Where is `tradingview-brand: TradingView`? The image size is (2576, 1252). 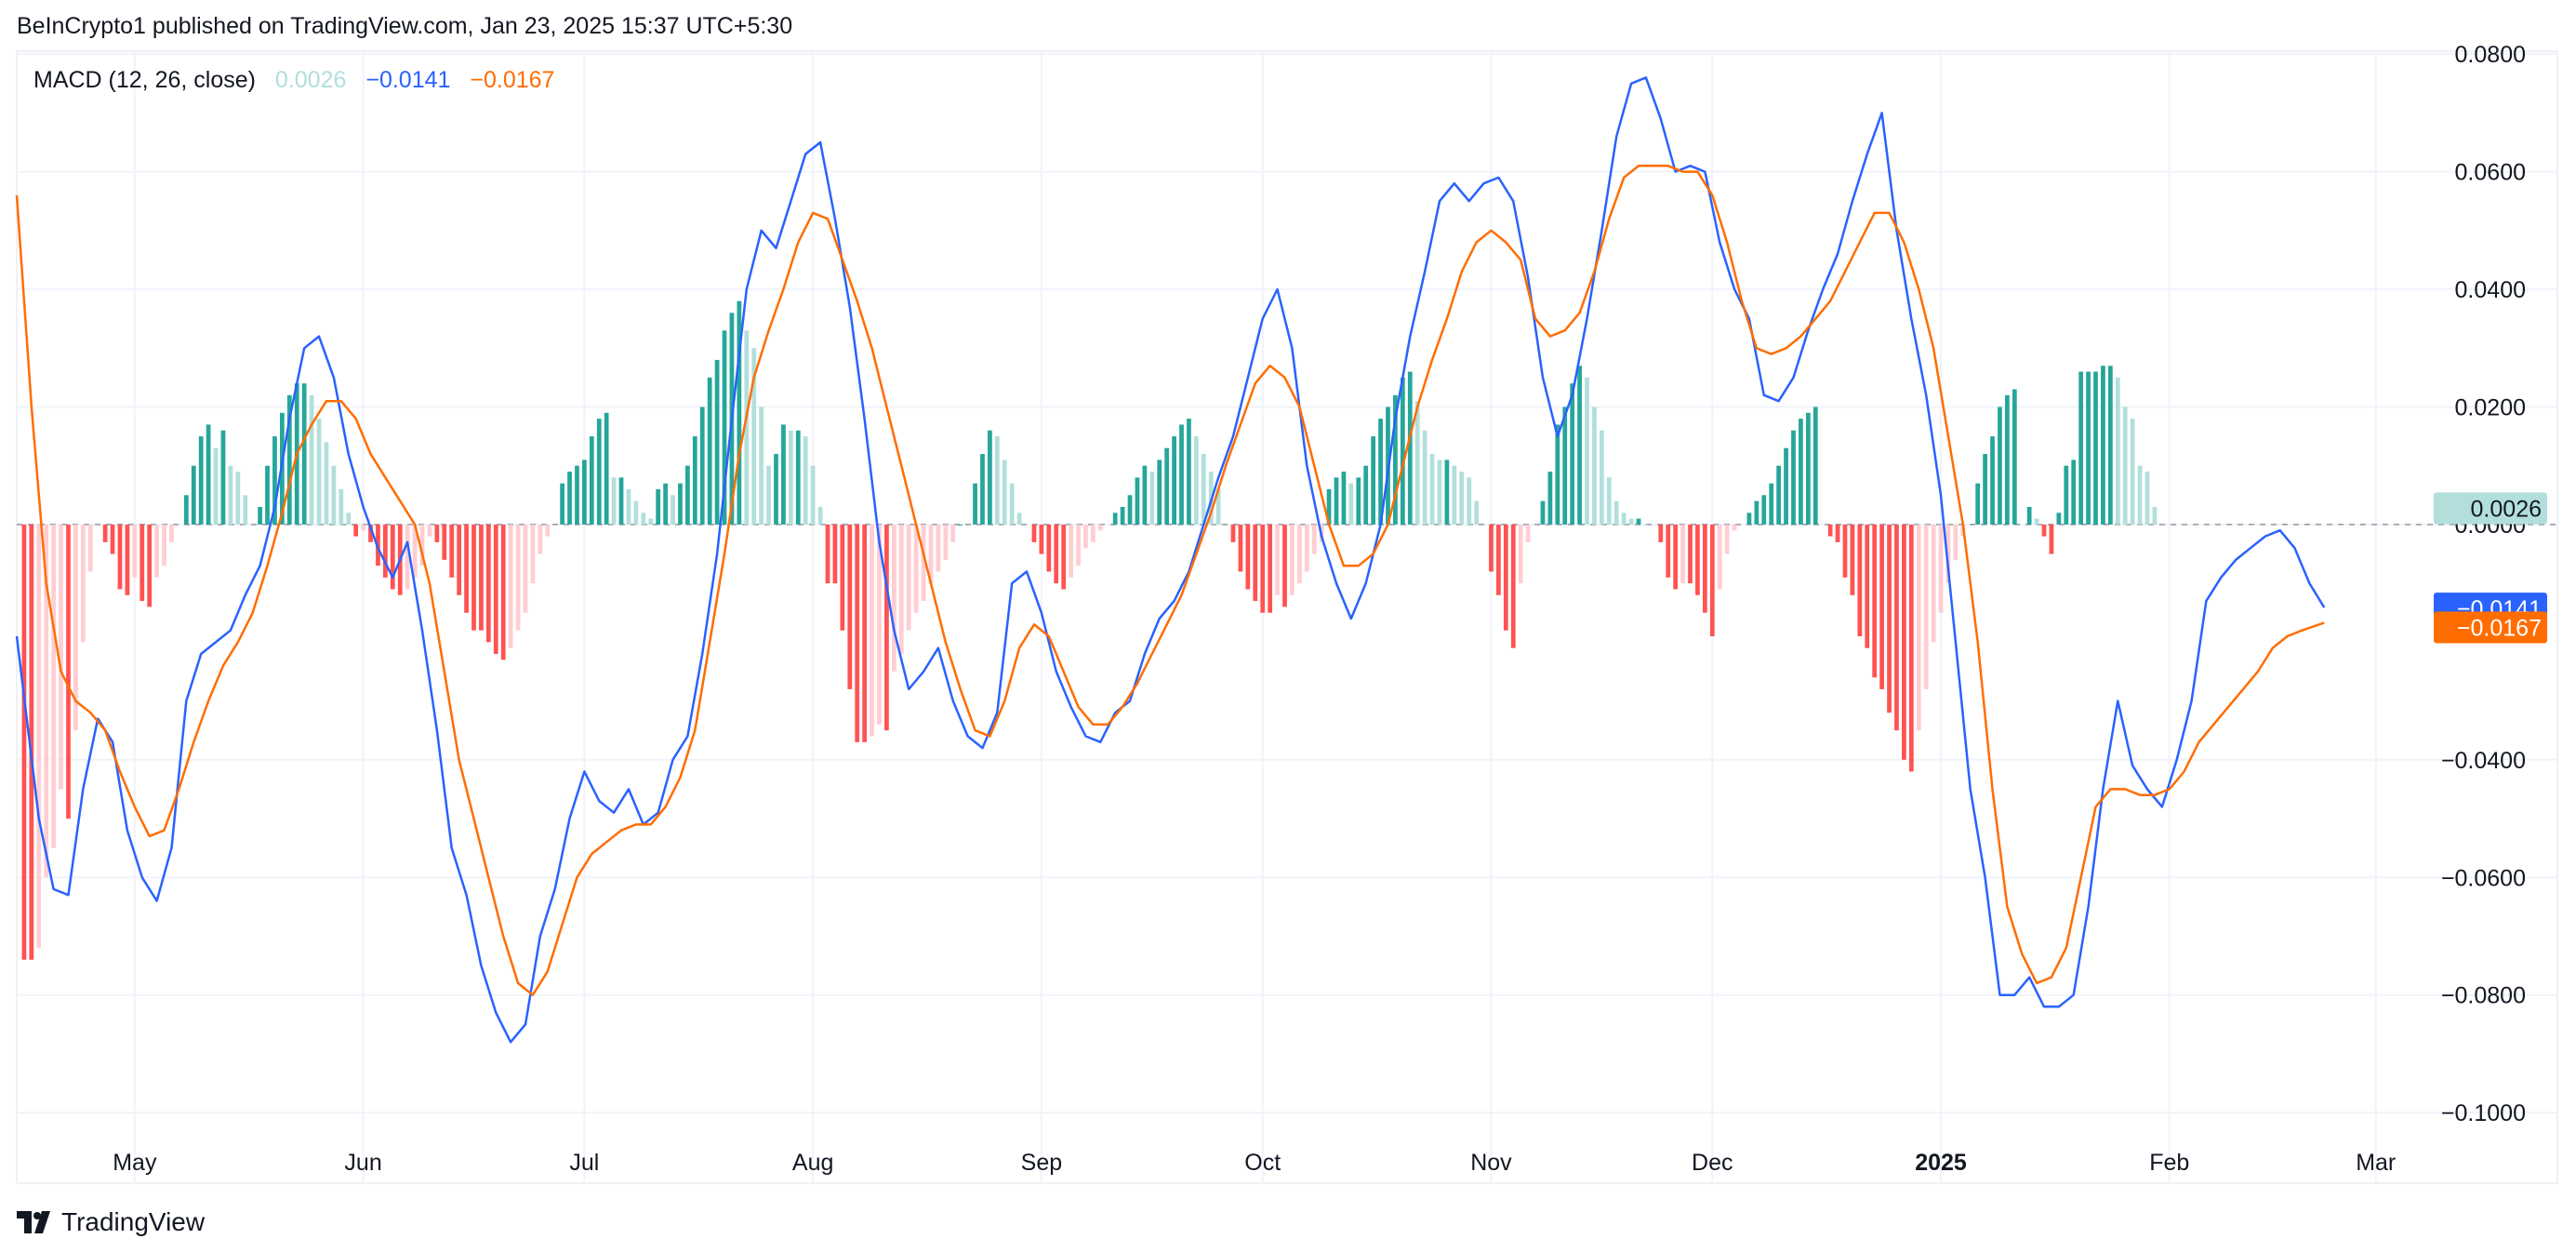
tradingview-brand: TradingView is located at coordinates (133, 1221).